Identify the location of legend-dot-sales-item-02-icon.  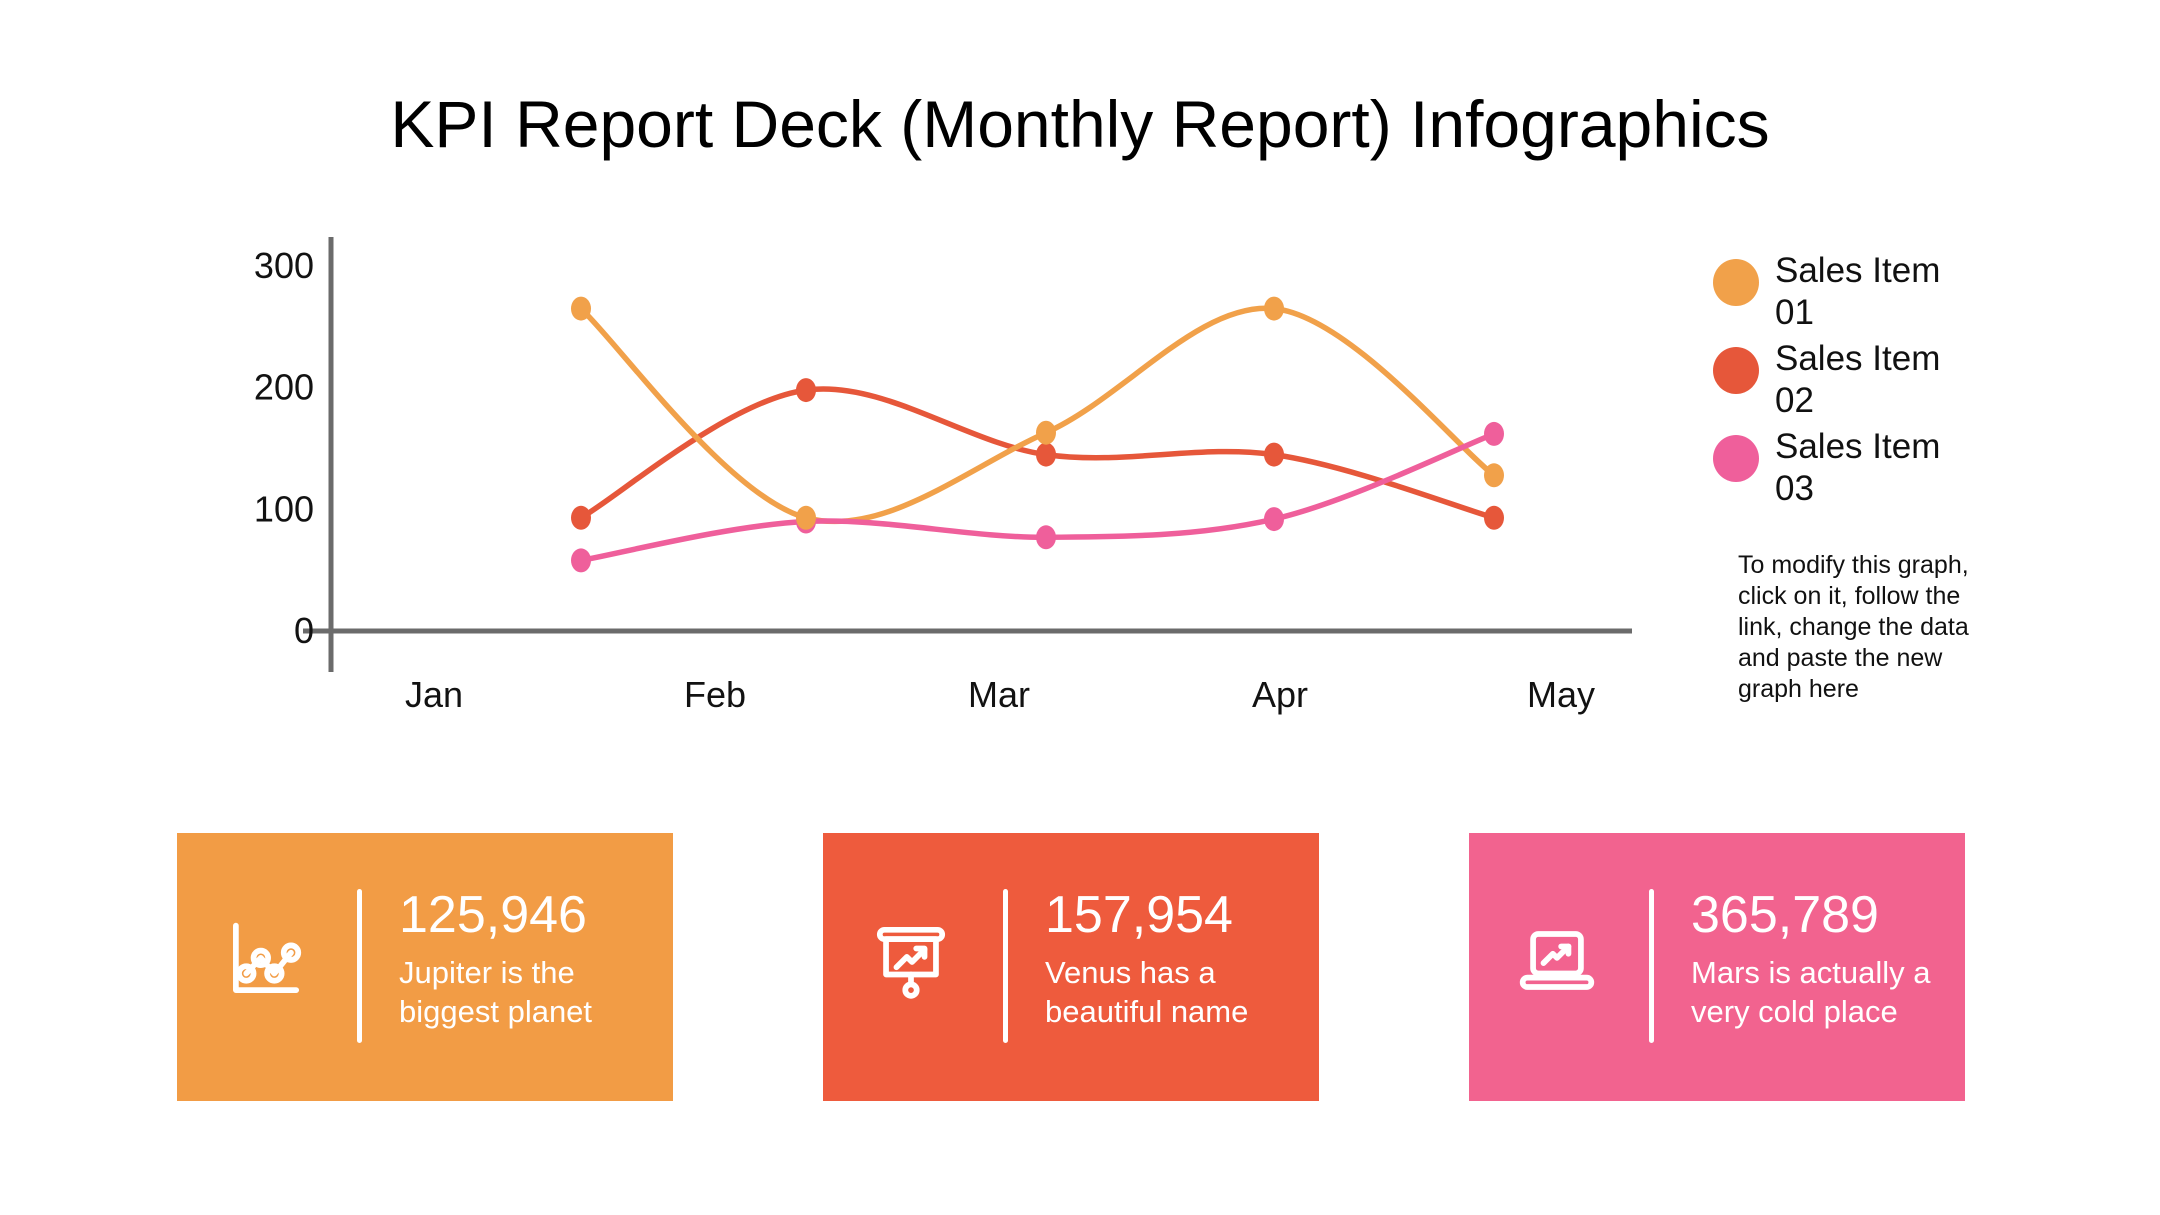
(1736, 370).